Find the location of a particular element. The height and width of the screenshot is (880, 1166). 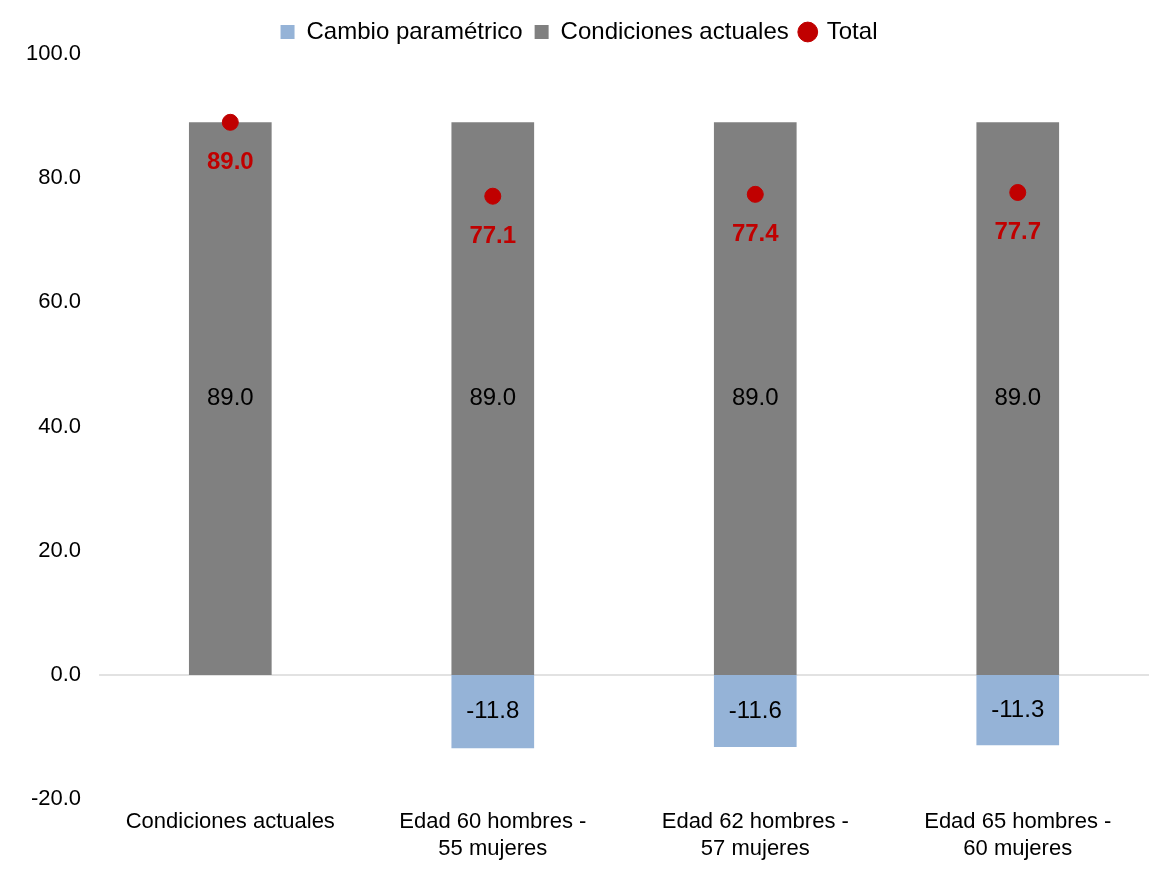

y-tick-label: 100.0 is located at coordinates (53, 53).